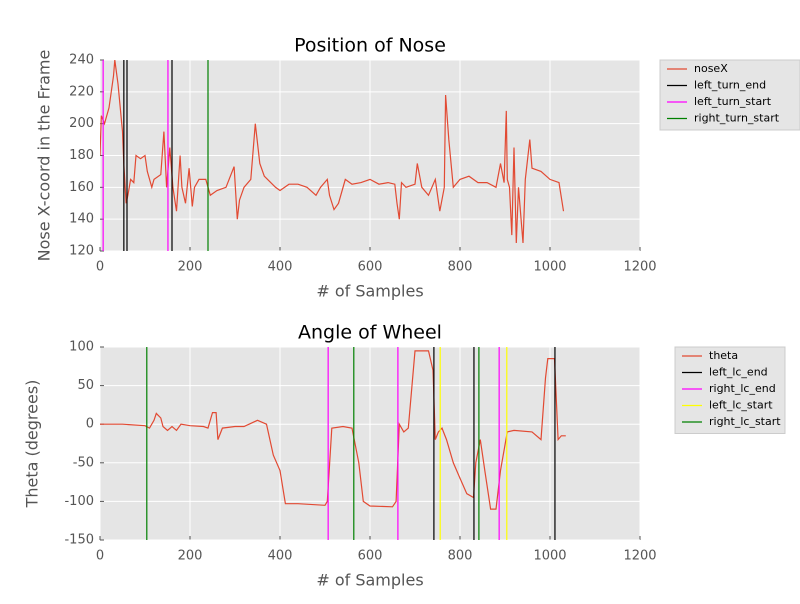 This screenshot has height=604, width=800. What do you see at coordinates (81, 60) in the screenshot?
I see `y-tick-label: 240` at bounding box center [81, 60].